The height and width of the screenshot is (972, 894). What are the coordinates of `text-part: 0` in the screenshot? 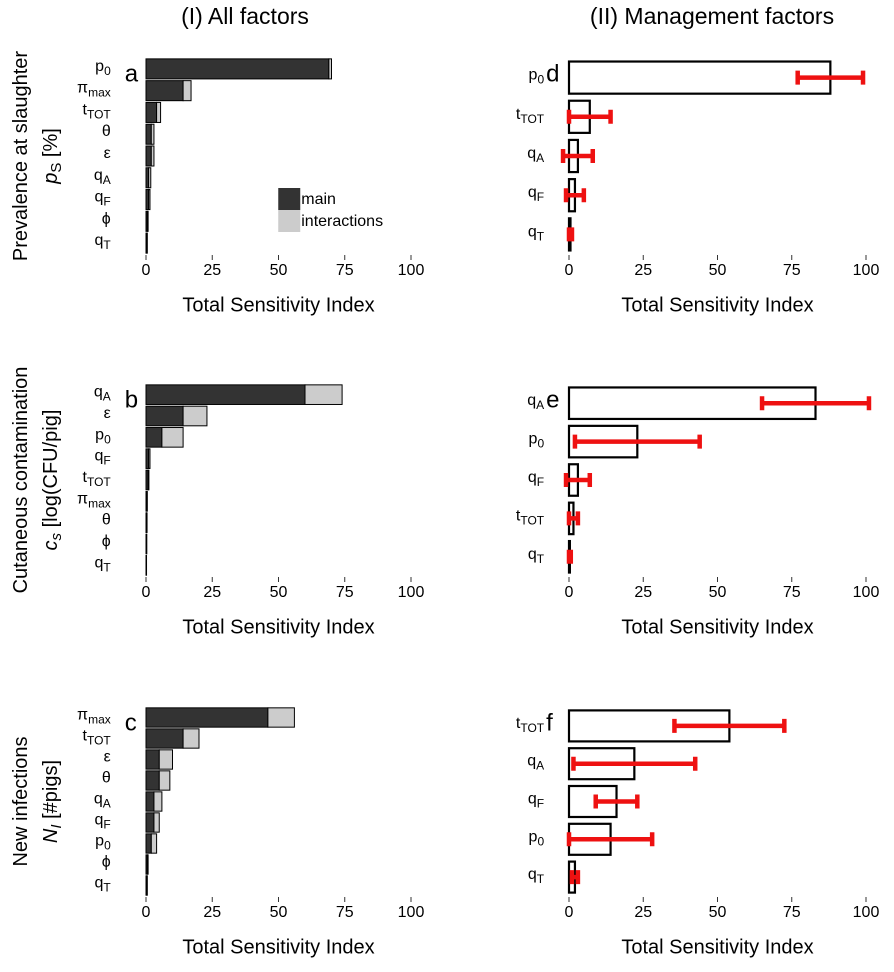 It's located at (107, 440).